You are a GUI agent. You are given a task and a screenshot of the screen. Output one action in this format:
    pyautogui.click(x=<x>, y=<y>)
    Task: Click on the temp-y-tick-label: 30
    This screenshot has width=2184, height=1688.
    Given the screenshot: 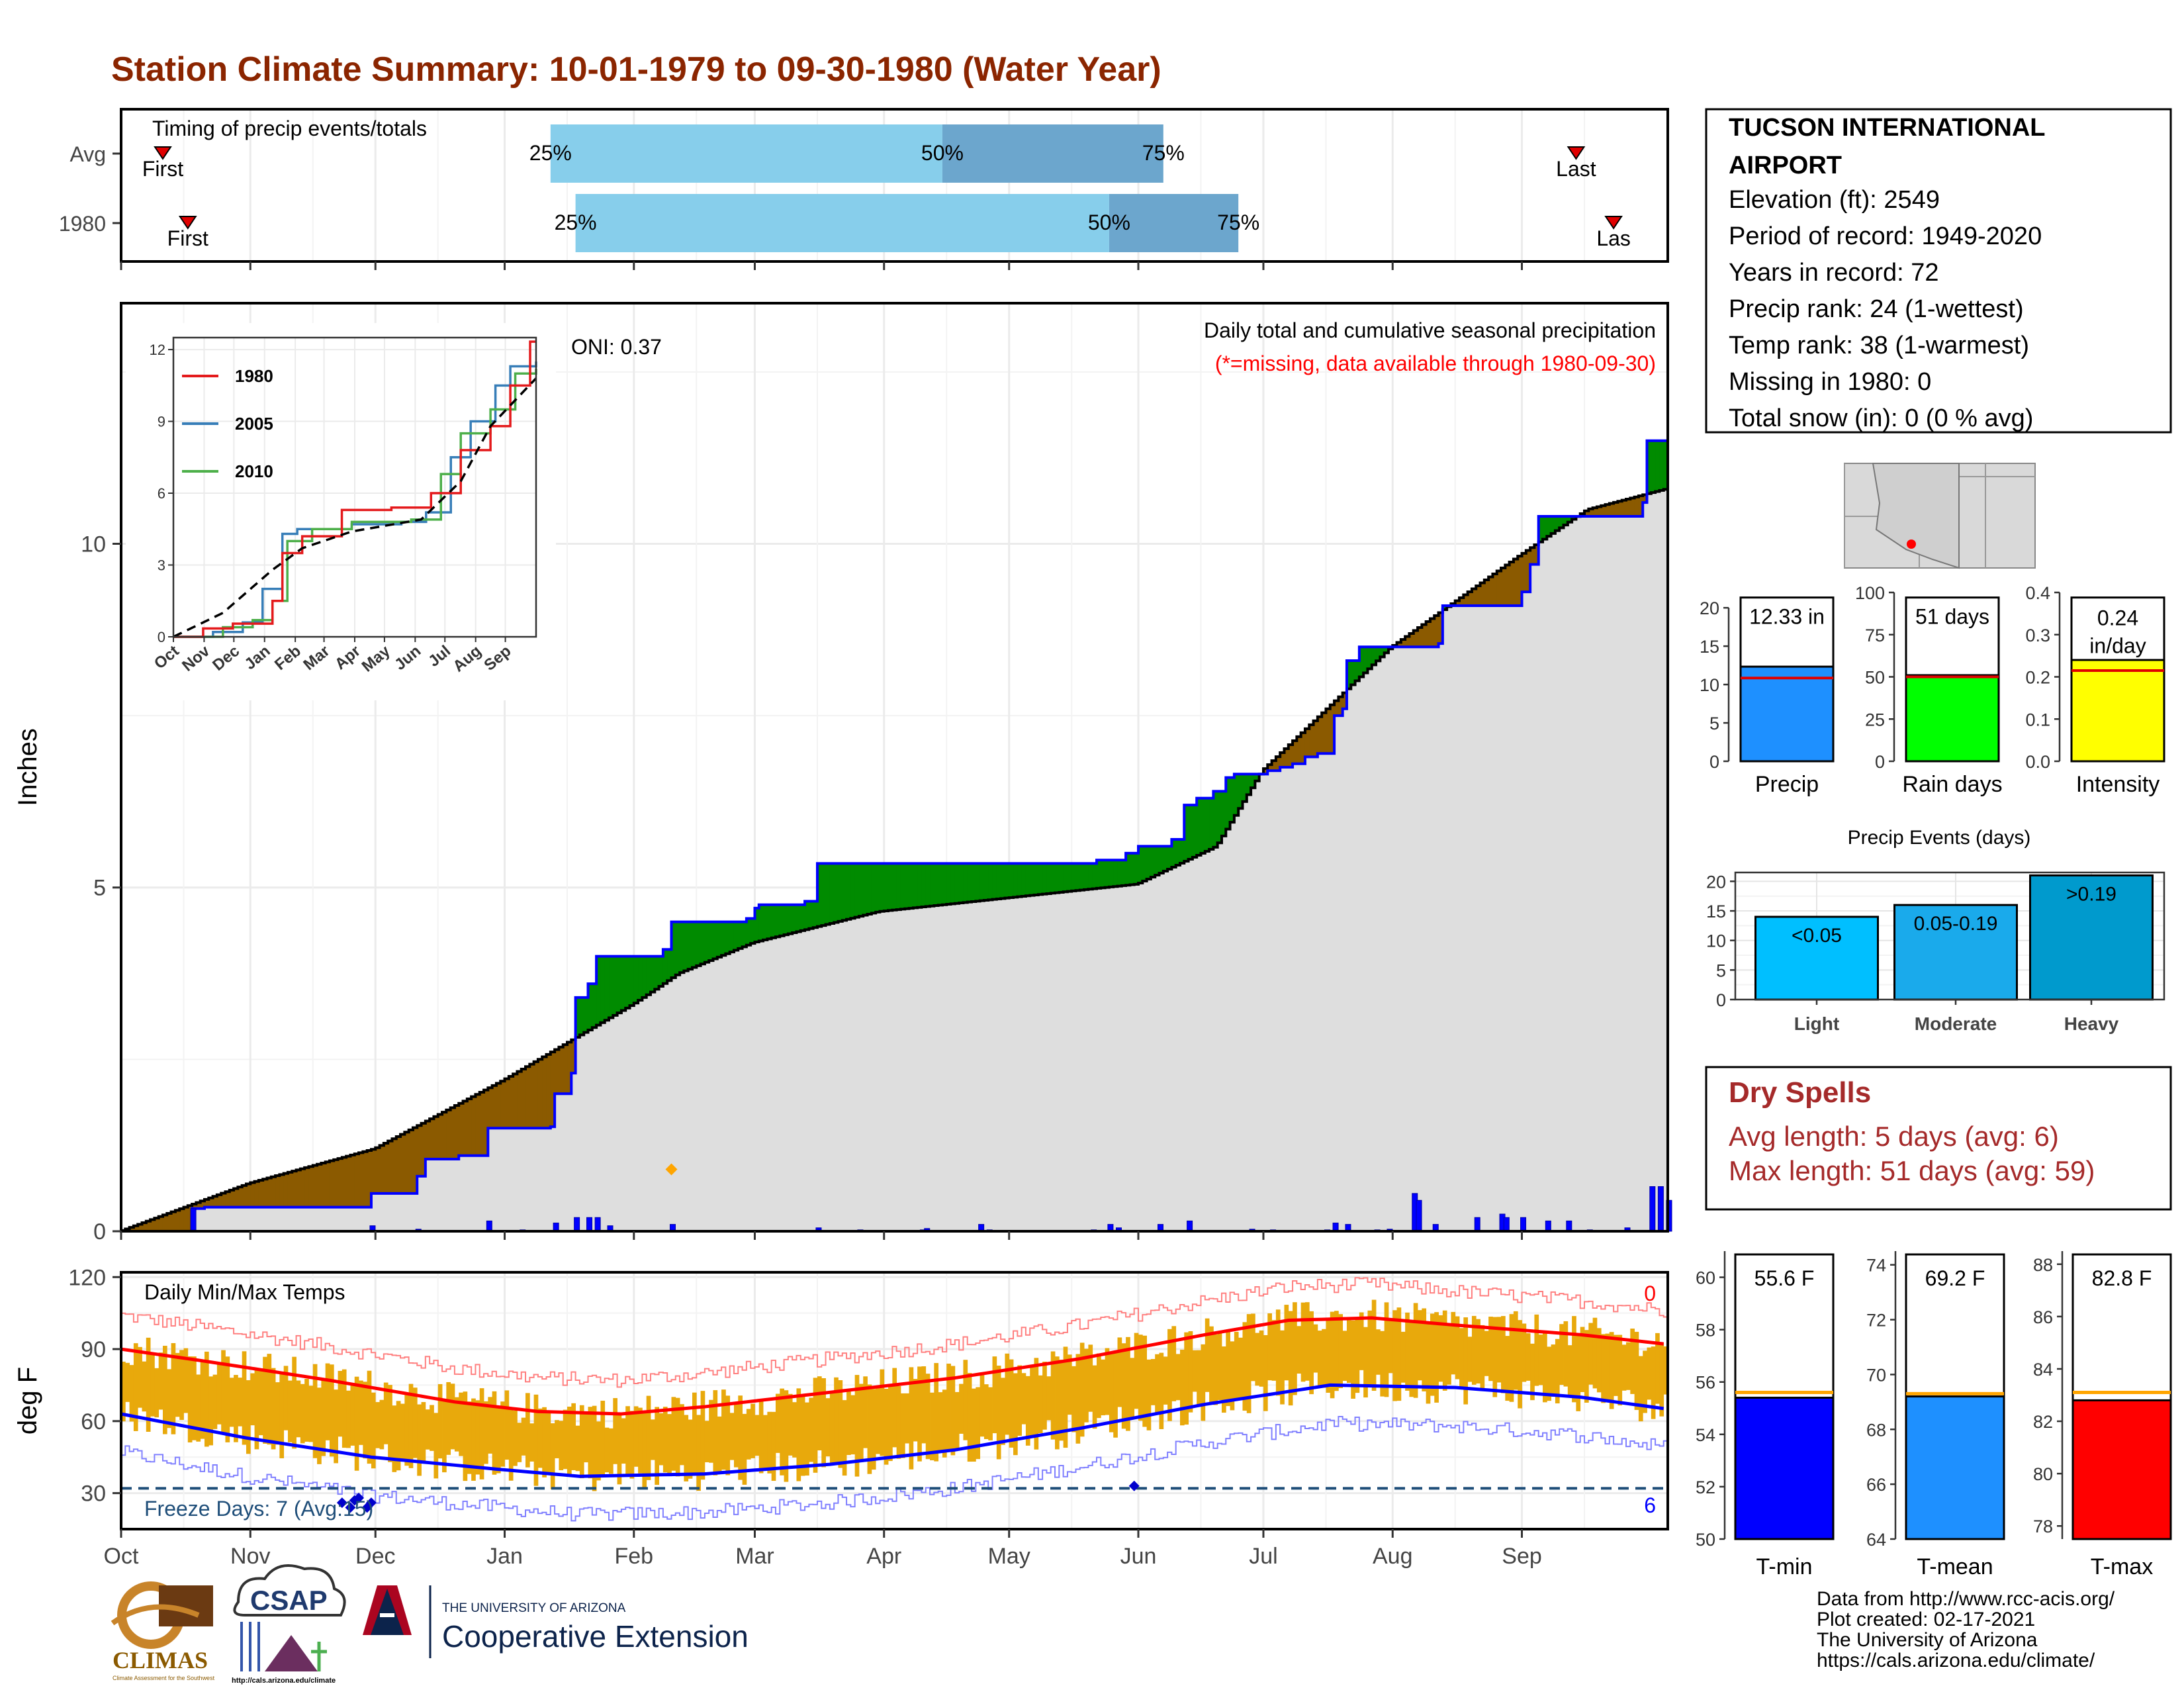 What is the action you would take?
    pyautogui.click(x=93, y=1494)
    